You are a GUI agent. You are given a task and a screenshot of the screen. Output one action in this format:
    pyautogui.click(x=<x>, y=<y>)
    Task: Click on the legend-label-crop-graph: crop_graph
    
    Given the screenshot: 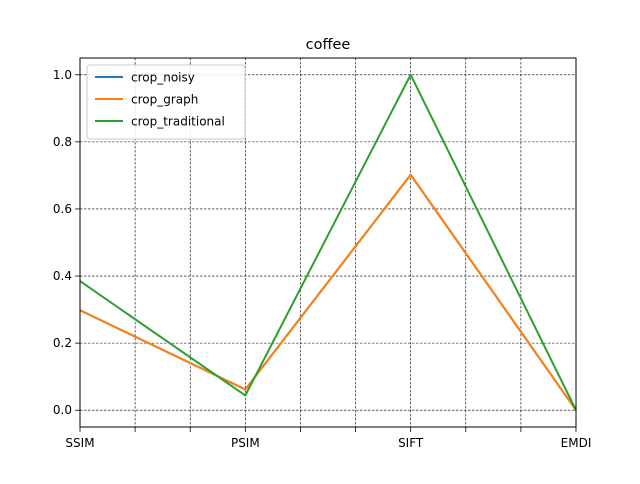 What is the action you would take?
    pyautogui.click(x=164, y=100)
    